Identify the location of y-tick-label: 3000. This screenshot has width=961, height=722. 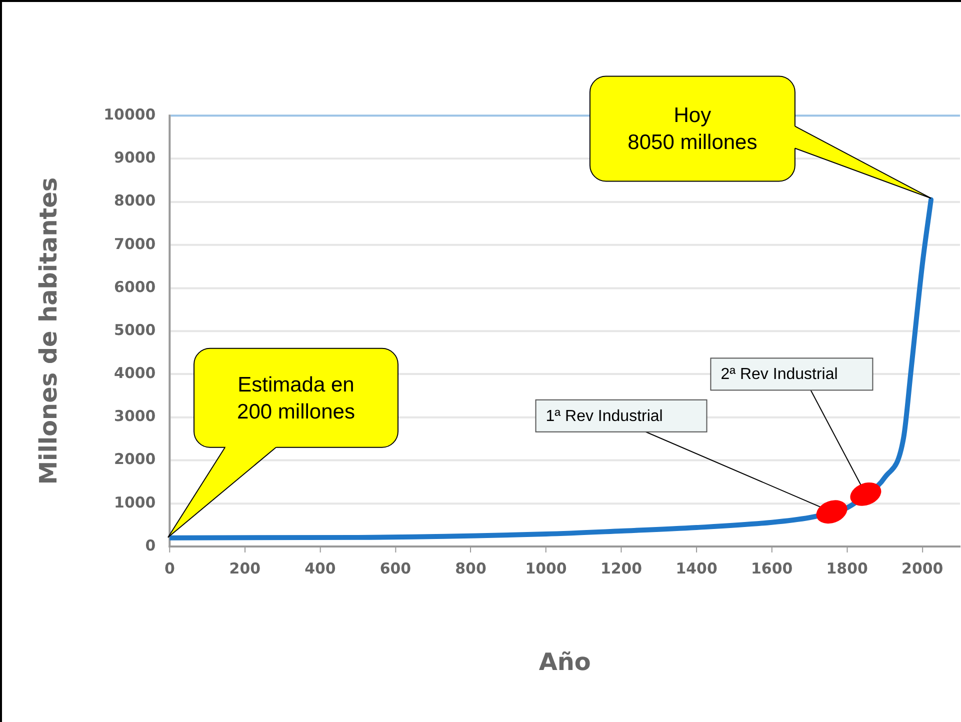
(135, 416).